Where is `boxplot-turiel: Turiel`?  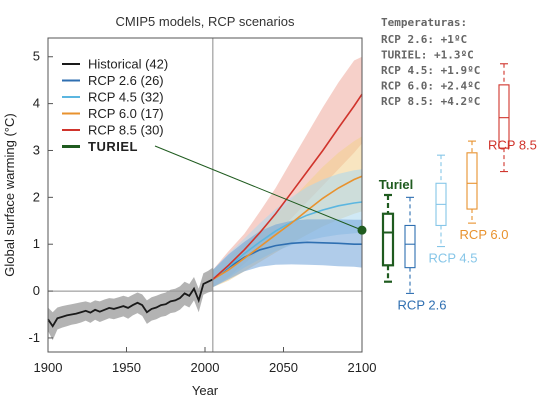 boxplot-turiel: Turiel is located at coordinates (396, 230).